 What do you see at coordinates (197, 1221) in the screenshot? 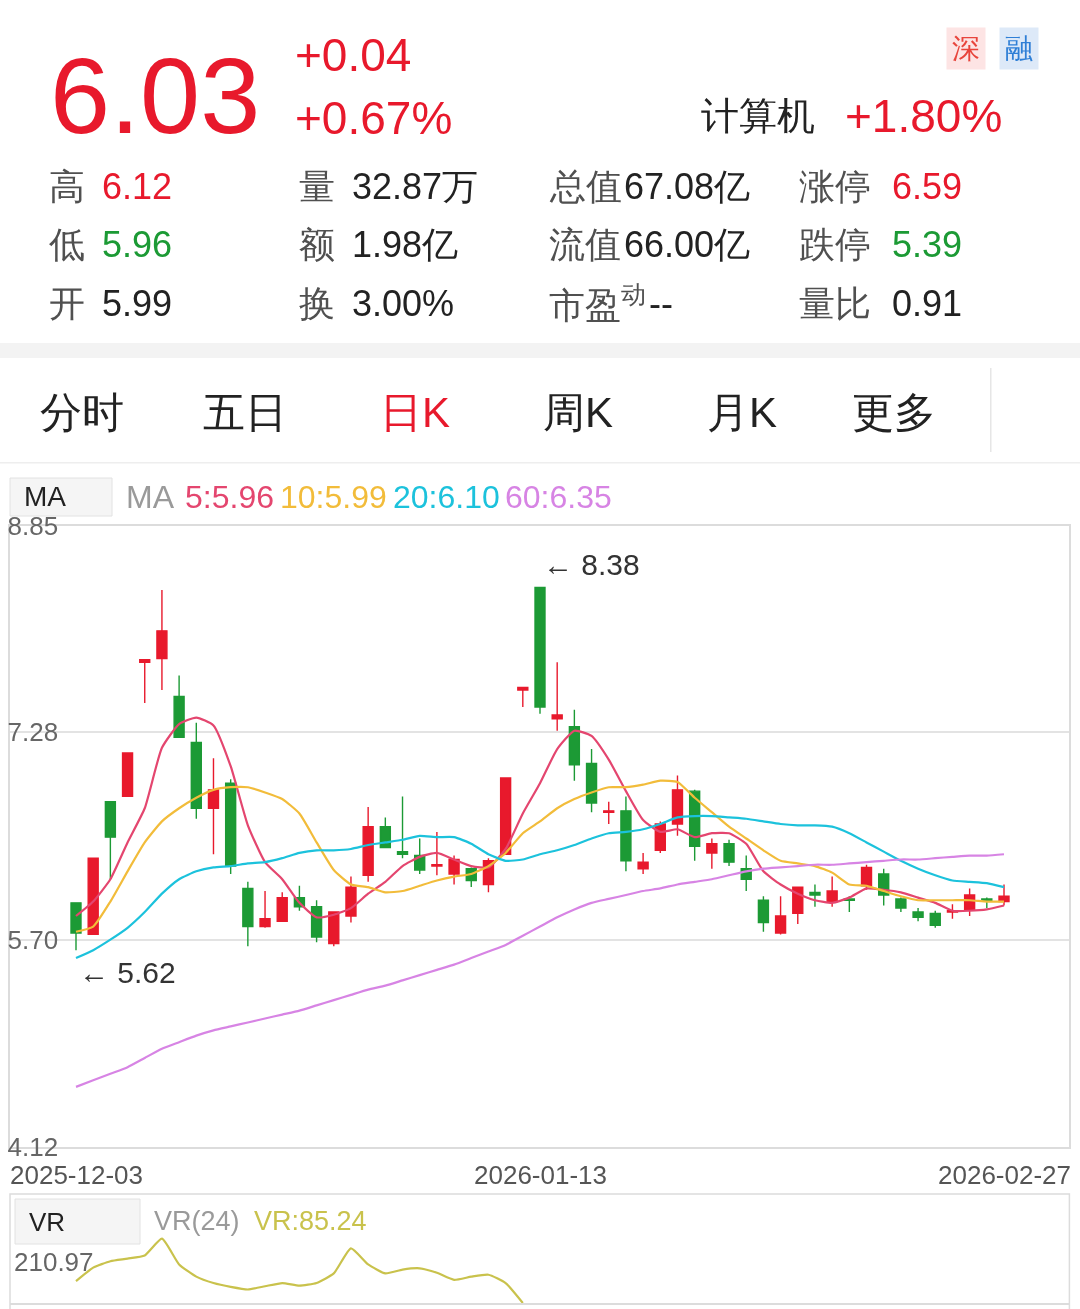
I see `legend-title: VR(24)` at bounding box center [197, 1221].